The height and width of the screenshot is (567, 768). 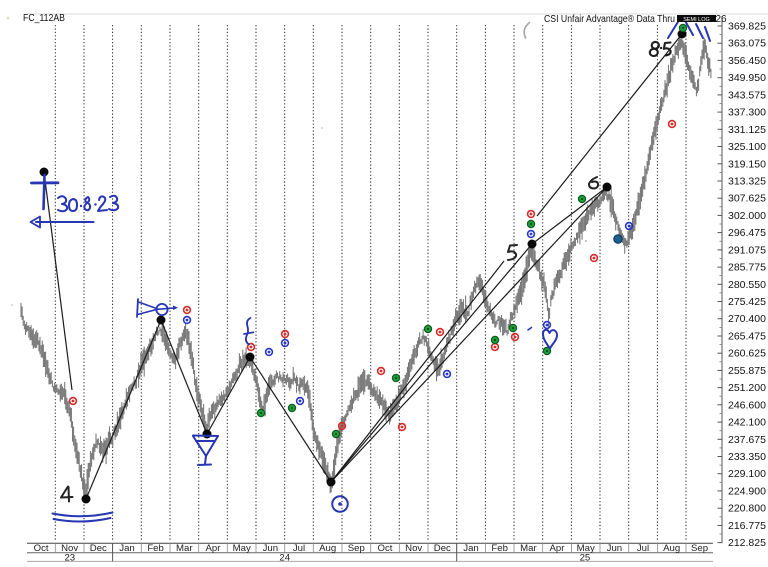 I want to click on svg-text: 270.400, so click(x=747, y=319).